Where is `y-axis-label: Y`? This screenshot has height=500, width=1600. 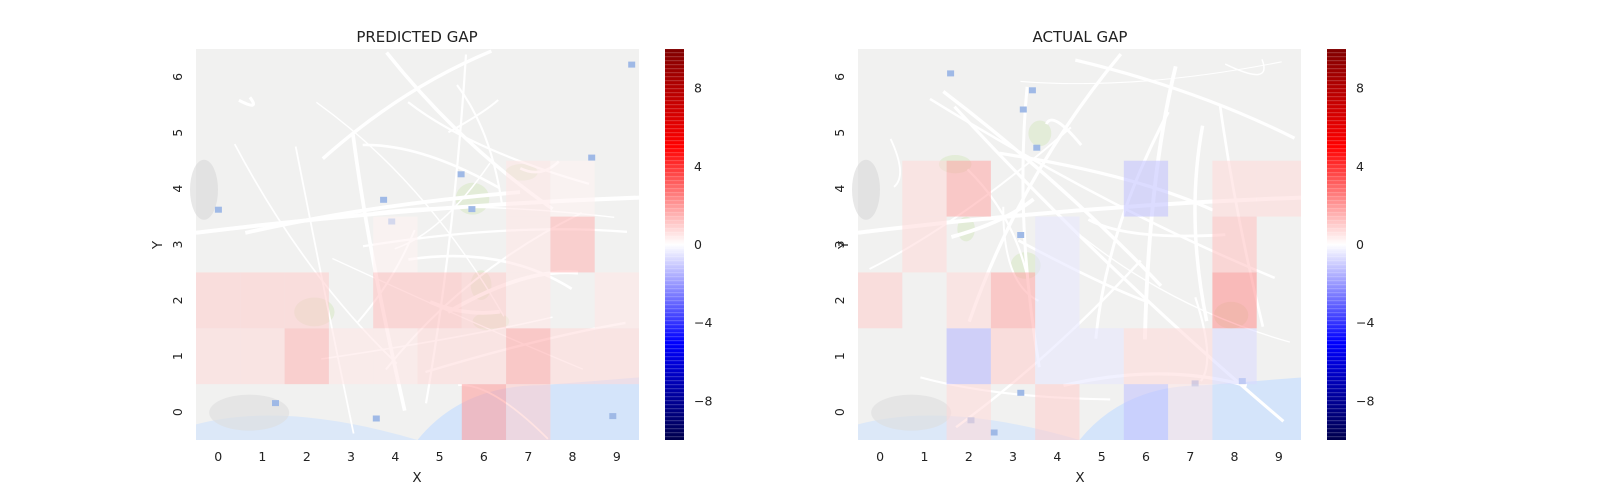
y-axis-label: Y is located at coordinates (844, 245).